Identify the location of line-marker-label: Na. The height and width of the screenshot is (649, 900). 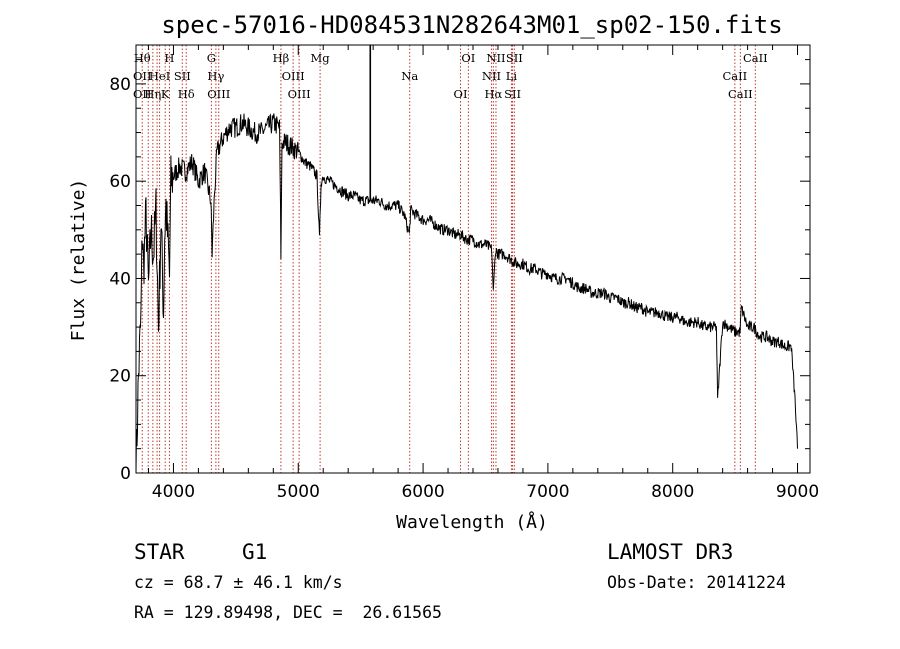
(409, 76).